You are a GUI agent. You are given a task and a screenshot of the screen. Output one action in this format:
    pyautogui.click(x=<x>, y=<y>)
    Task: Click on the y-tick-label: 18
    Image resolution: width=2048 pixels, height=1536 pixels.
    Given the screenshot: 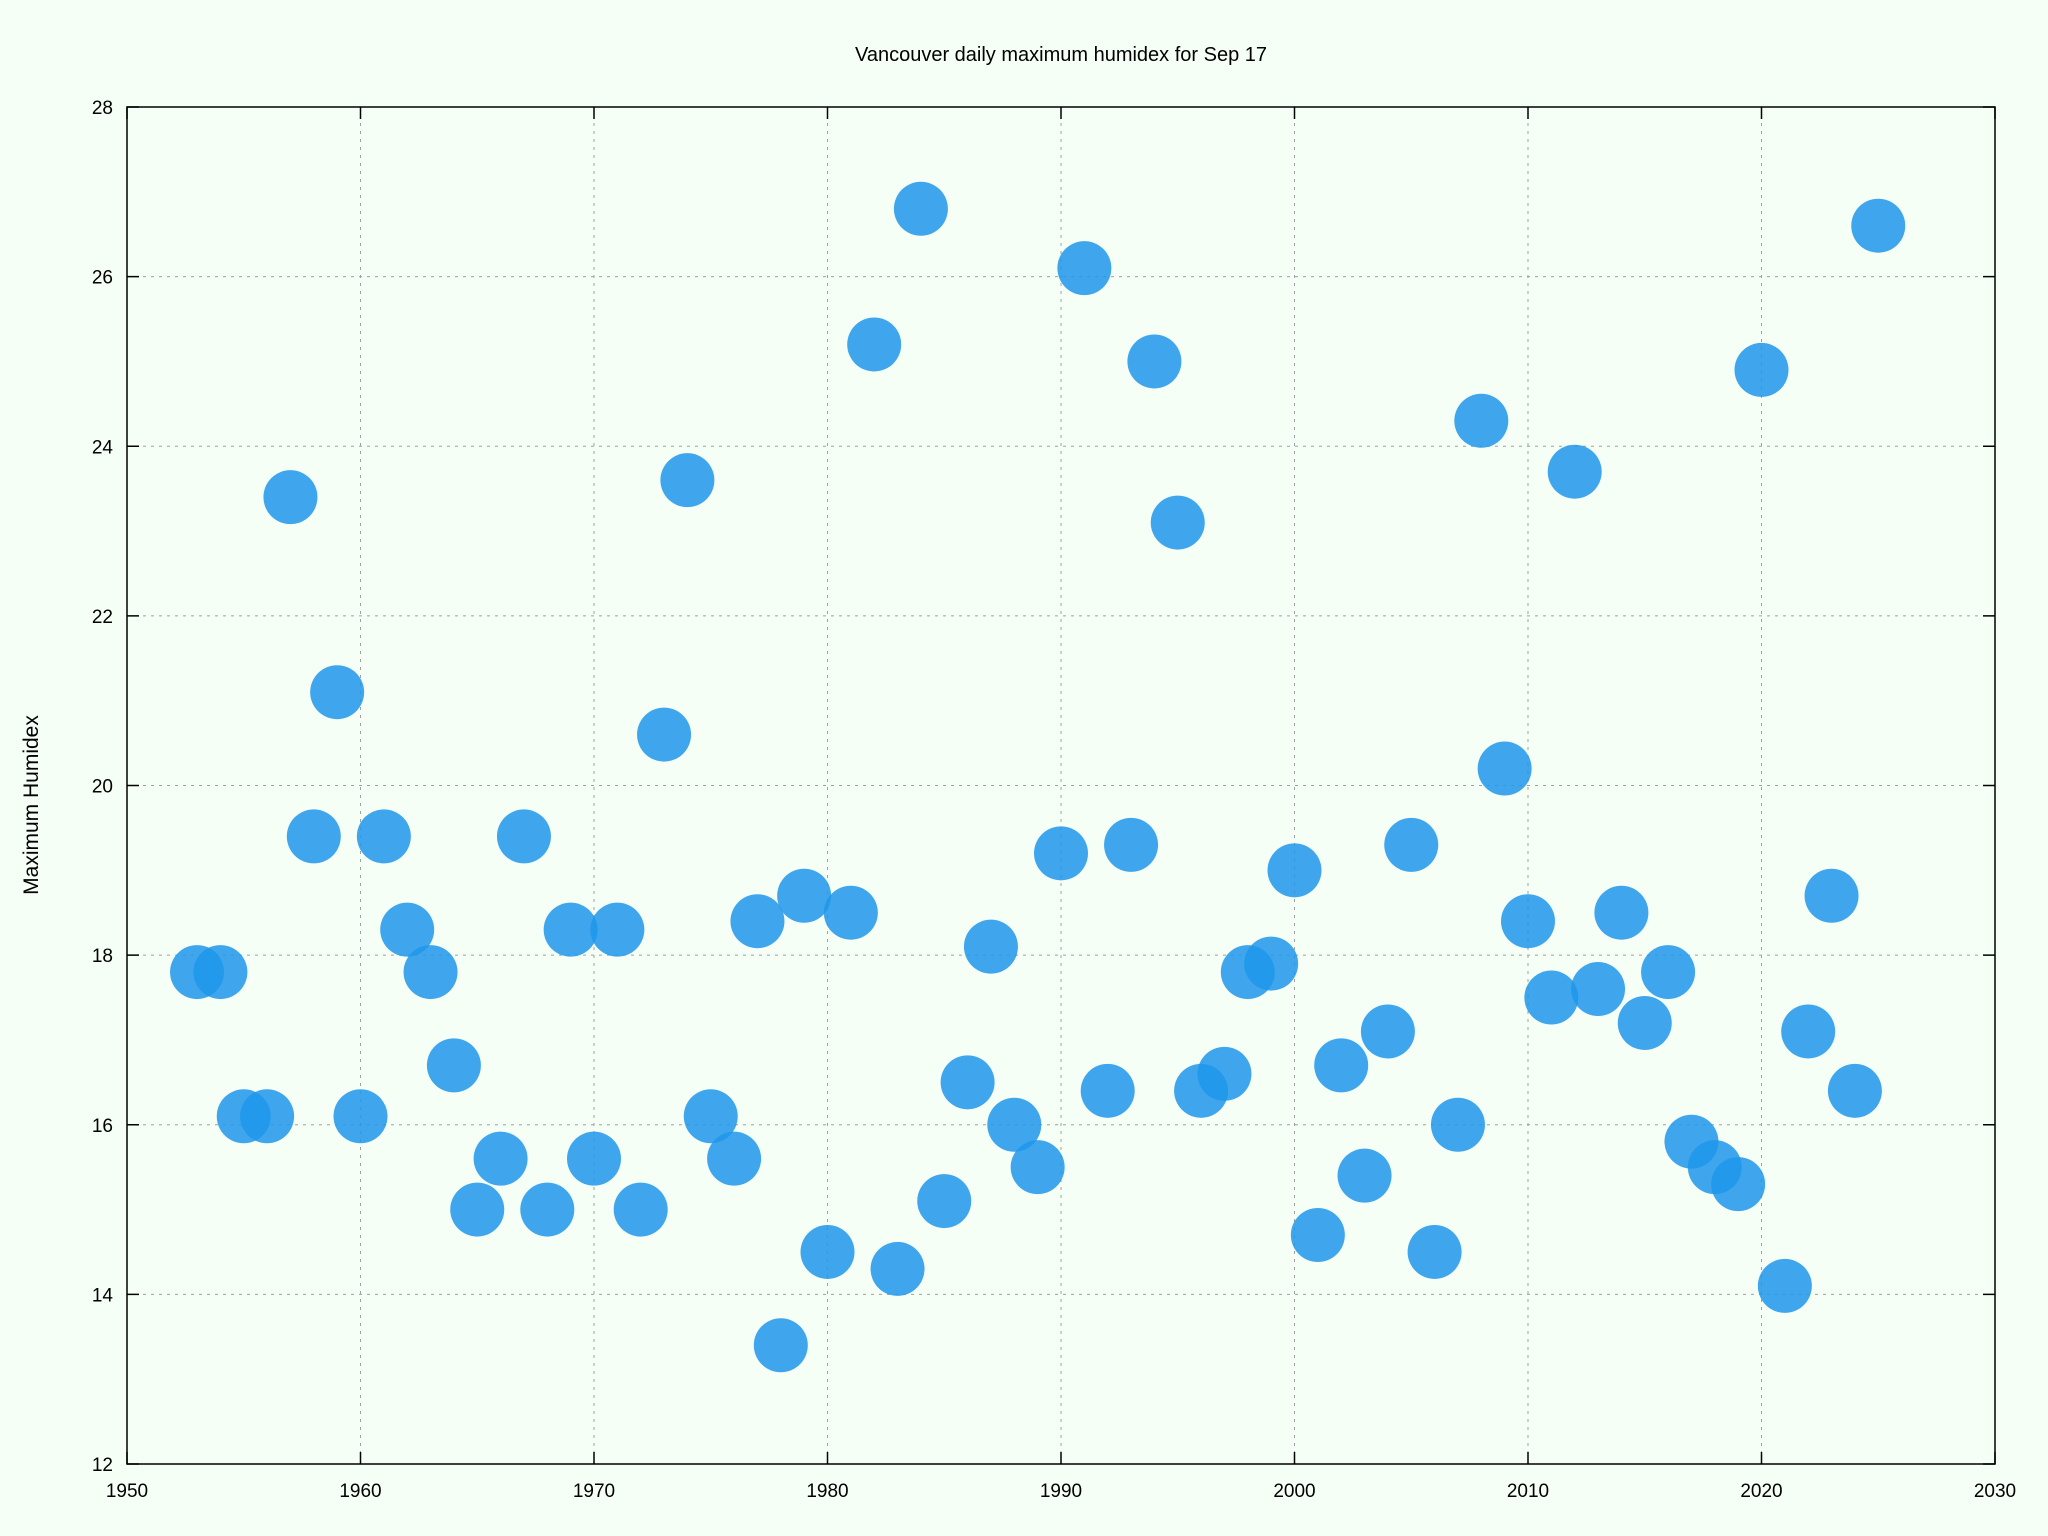 What is the action you would take?
    pyautogui.click(x=102, y=956)
    